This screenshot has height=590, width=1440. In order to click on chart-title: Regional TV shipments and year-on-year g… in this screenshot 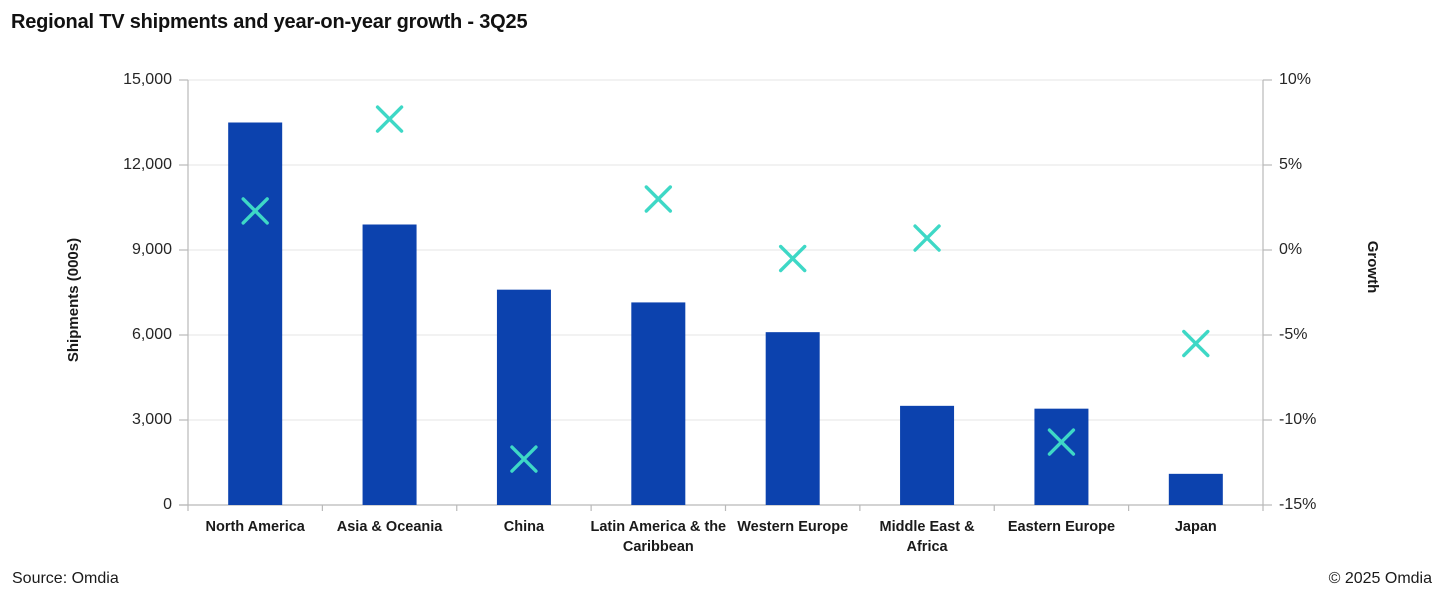, I will do `click(269, 22)`.